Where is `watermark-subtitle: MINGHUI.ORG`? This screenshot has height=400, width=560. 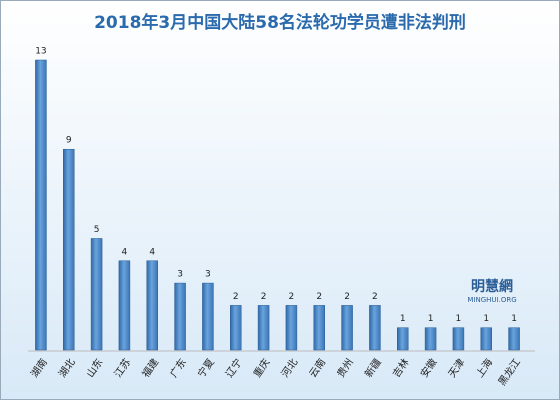 watermark-subtitle: MINGHUI.ORG is located at coordinates (491, 300).